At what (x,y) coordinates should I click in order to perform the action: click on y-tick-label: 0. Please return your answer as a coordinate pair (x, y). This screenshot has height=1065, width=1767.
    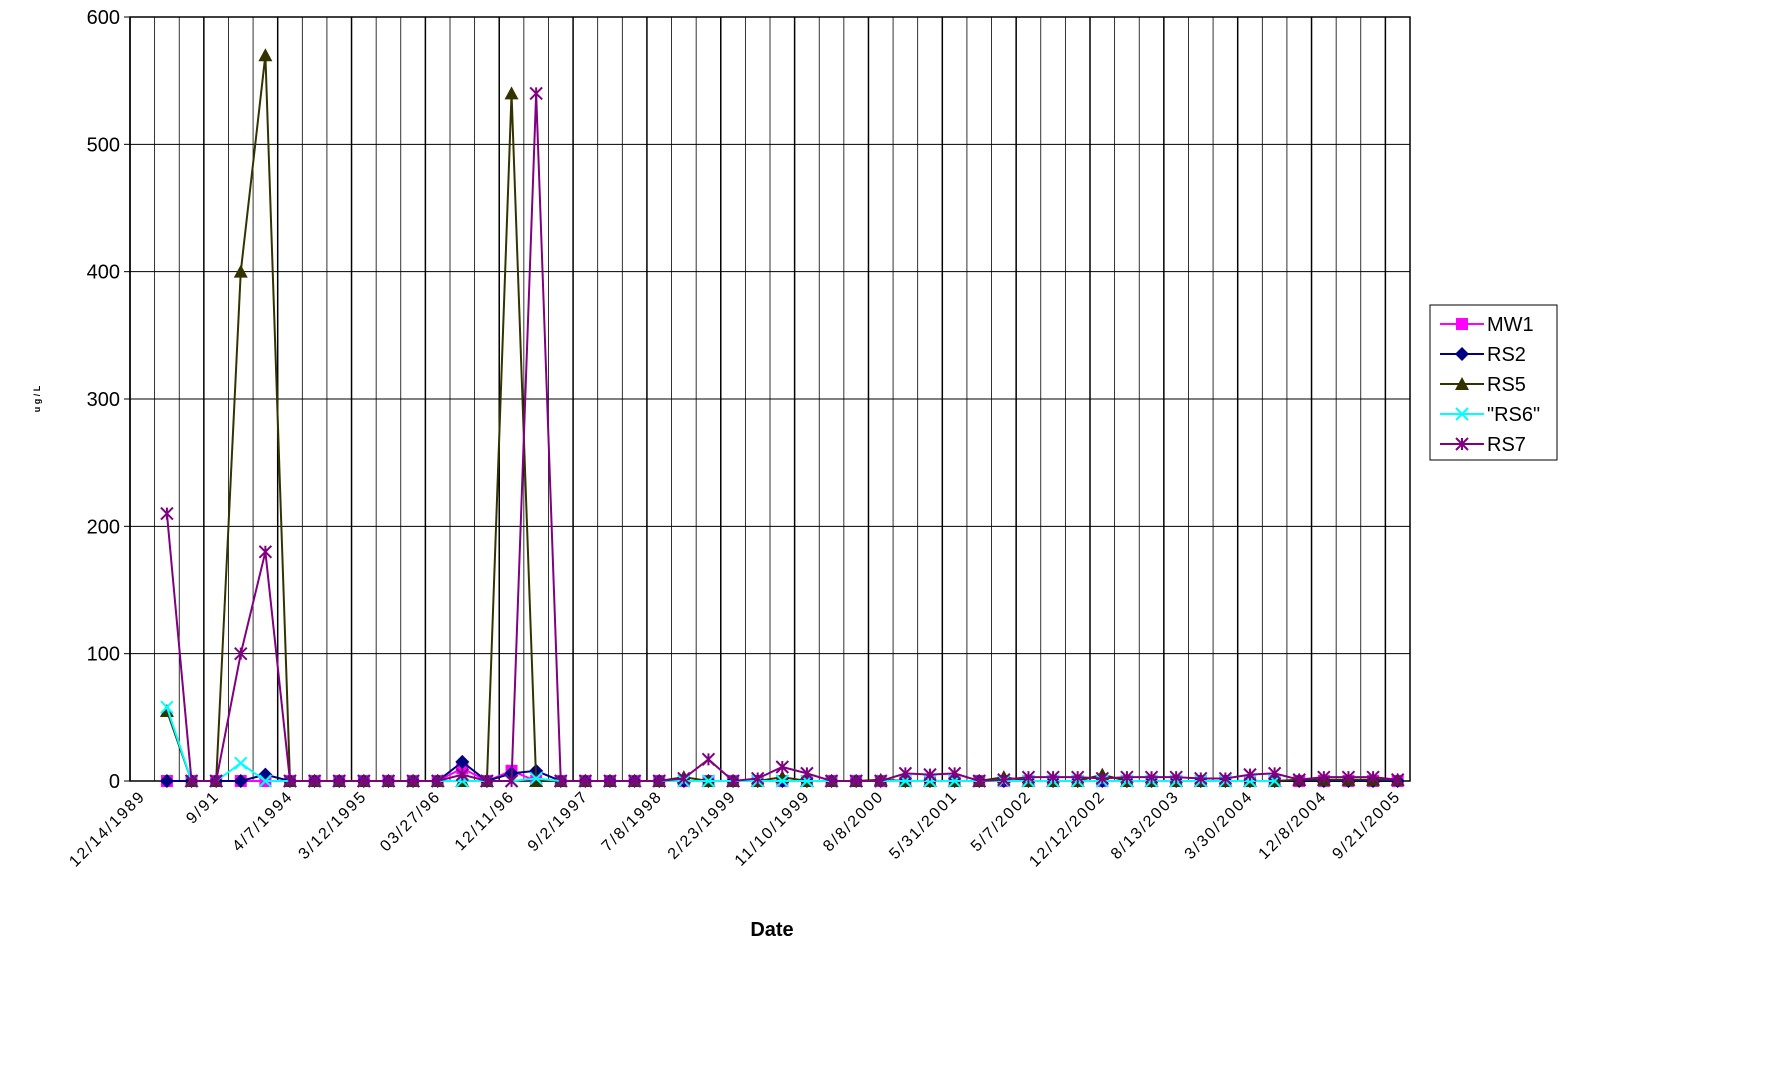
    Looking at the image, I should click on (114, 782).